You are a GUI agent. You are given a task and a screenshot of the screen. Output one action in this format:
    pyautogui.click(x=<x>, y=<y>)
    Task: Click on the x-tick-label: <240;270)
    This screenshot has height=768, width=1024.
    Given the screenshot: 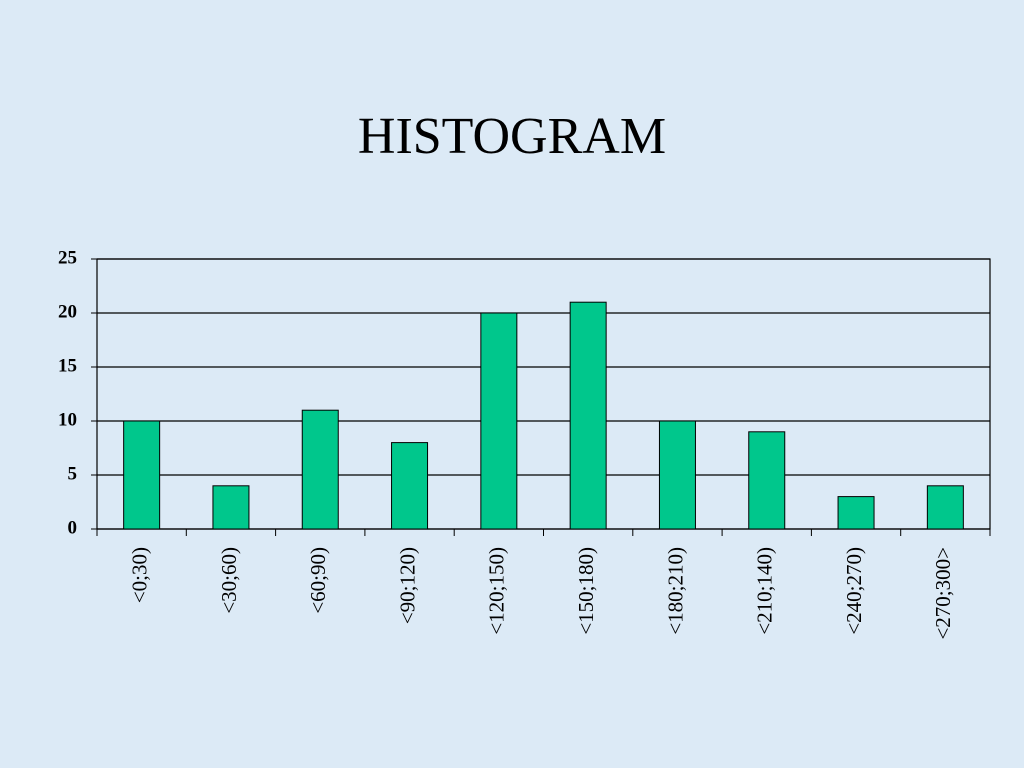 What is the action you would take?
    pyautogui.click(x=854, y=591)
    